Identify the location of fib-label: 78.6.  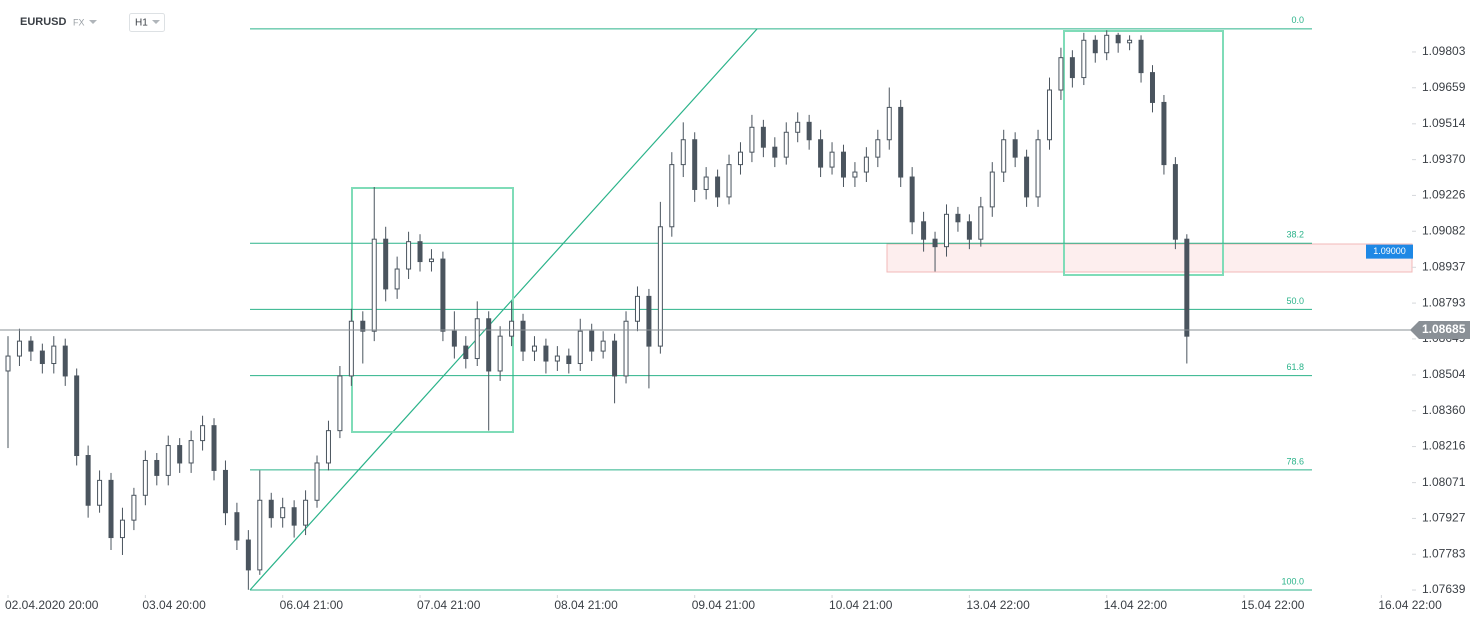
(1295, 461).